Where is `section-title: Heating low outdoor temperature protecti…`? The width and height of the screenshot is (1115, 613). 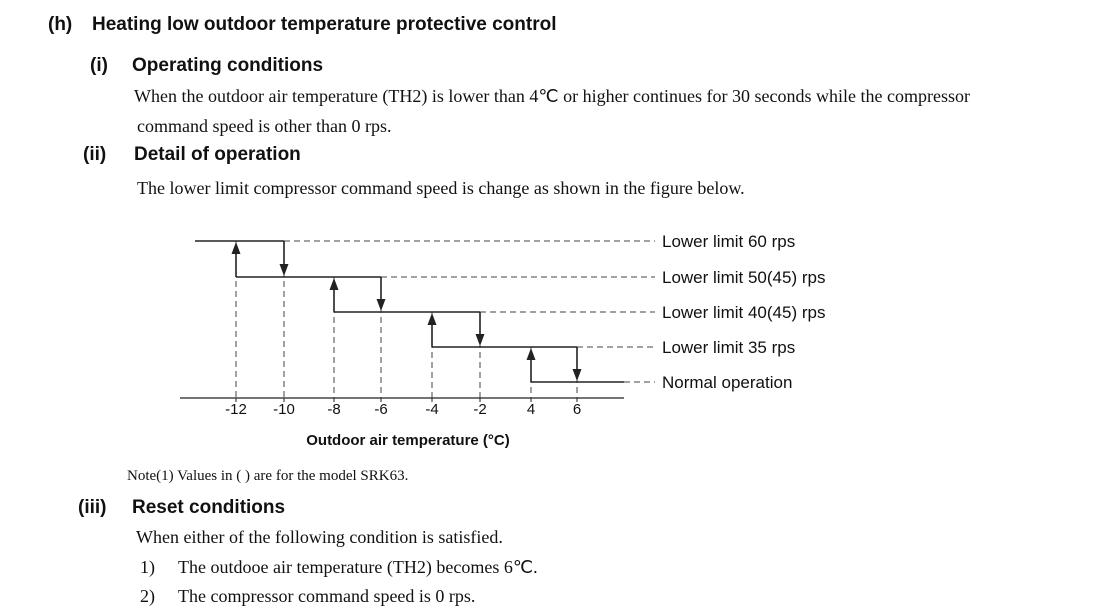
section-title: Heating low outdoor temperature protecti… is located at coordinates (324, 24).